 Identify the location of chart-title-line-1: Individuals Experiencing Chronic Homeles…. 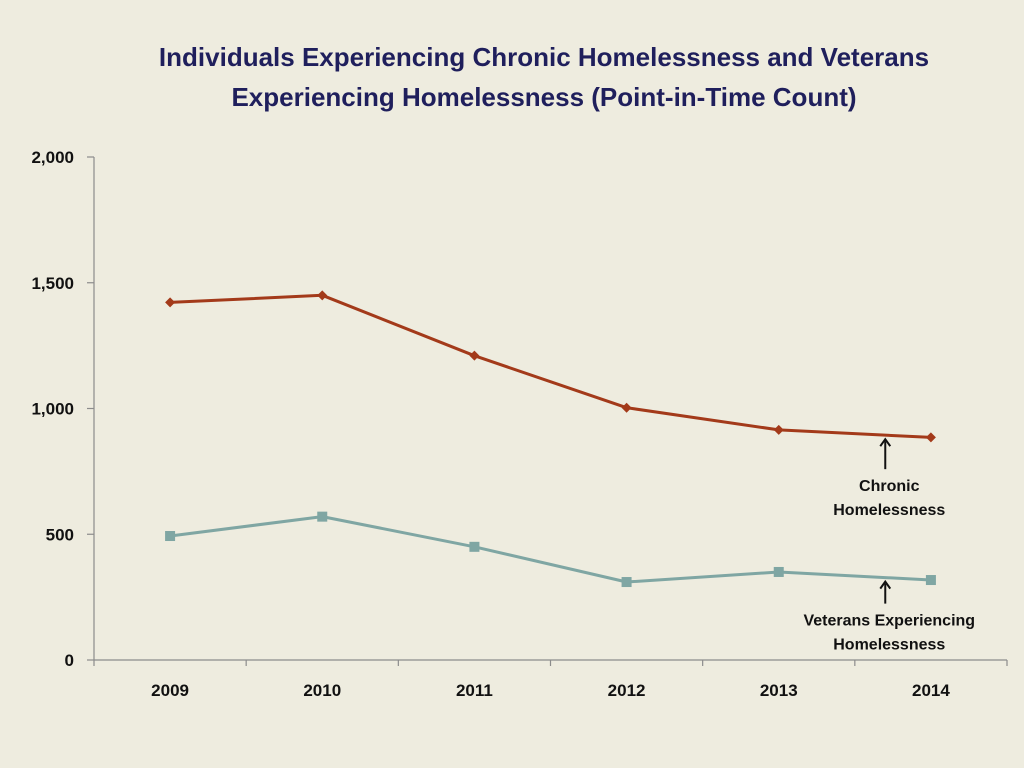
(544, 57).